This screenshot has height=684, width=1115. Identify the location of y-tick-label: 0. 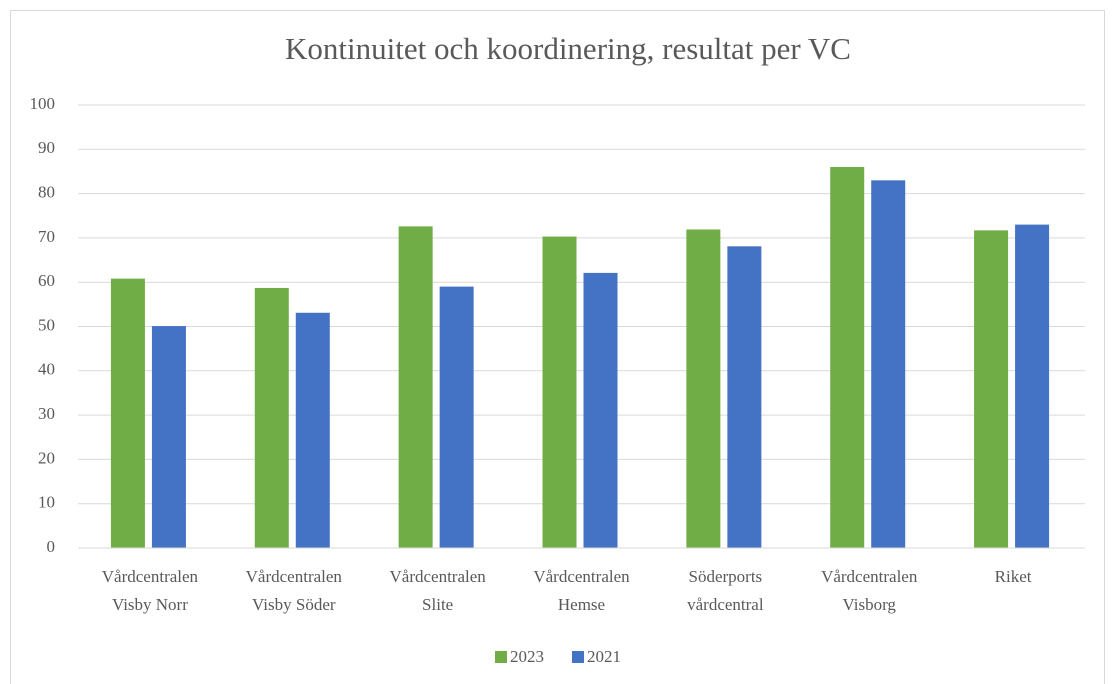
(51, 546).